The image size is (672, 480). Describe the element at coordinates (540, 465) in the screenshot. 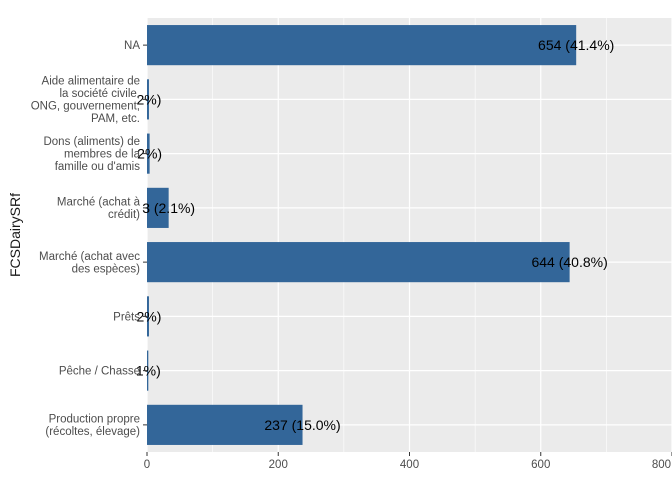

I see `x-tick-label: 600` at that location.